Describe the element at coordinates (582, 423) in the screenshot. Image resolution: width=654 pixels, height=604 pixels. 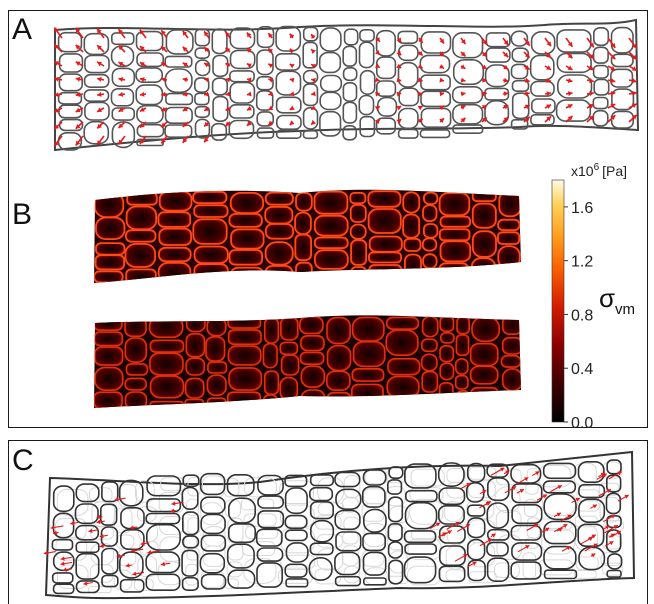
I see `colorbar-tick-label: 0.0` at that location.